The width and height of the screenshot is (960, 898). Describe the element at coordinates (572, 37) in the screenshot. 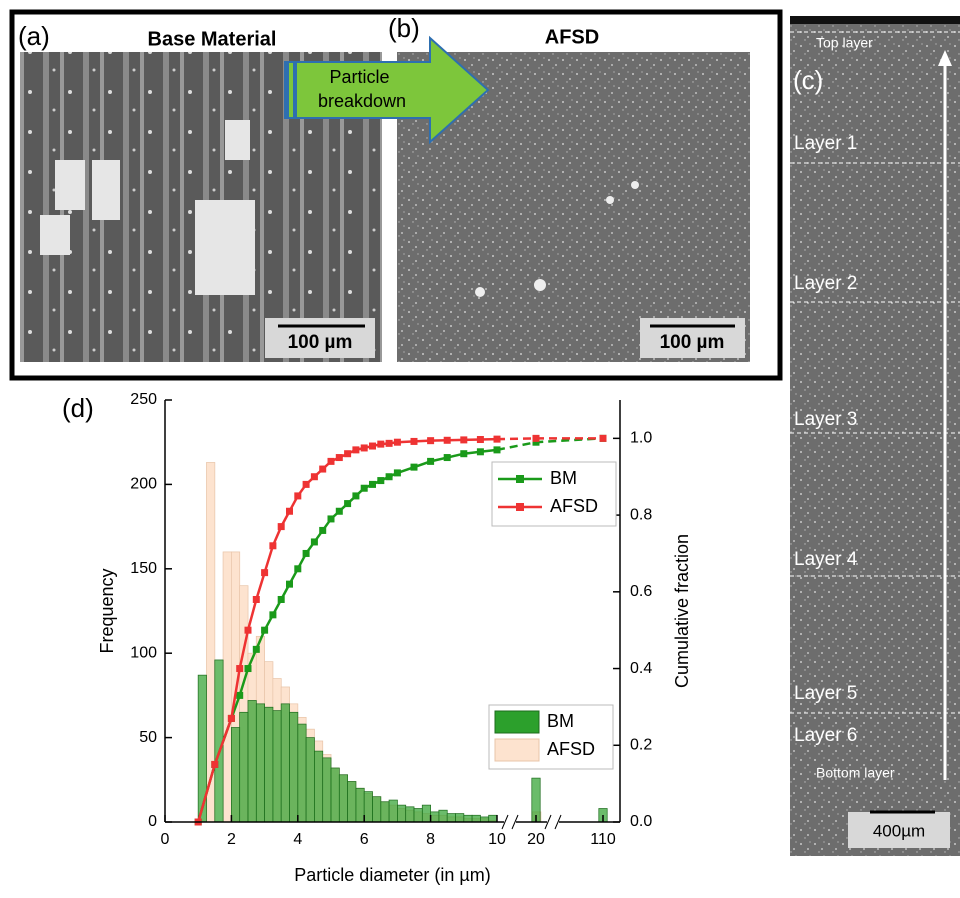

I see `panel-title: AFSD` at that location.